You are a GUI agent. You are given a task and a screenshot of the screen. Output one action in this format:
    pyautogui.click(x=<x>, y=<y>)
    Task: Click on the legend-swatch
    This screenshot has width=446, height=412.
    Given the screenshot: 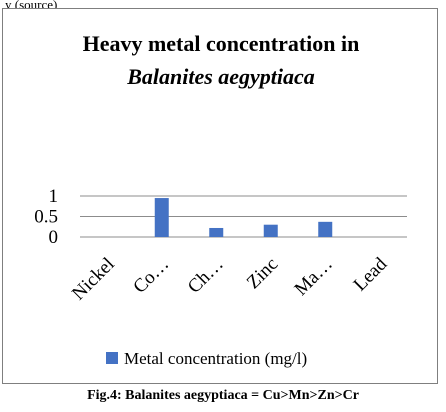 What is the action you would take?
    pyautogui.click(x=112, y=358)
    